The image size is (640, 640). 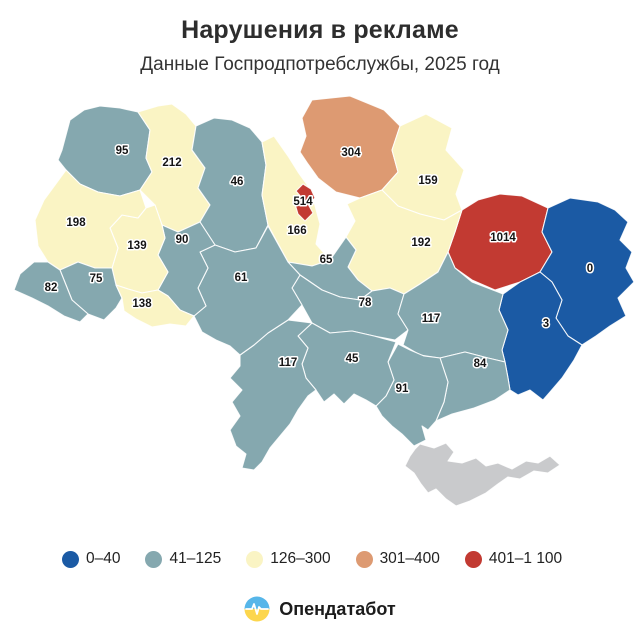 I want to click on legend-item-126-300: 126–300, so click(x=288, y=559).